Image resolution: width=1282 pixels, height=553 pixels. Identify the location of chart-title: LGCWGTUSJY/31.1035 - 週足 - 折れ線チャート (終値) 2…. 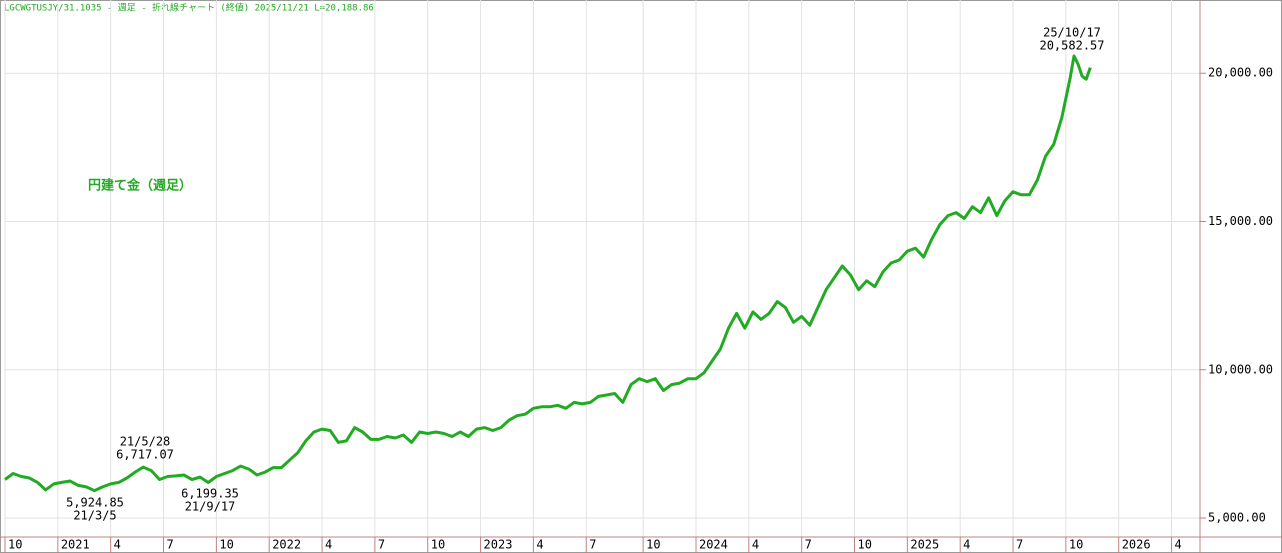
(189, 8).